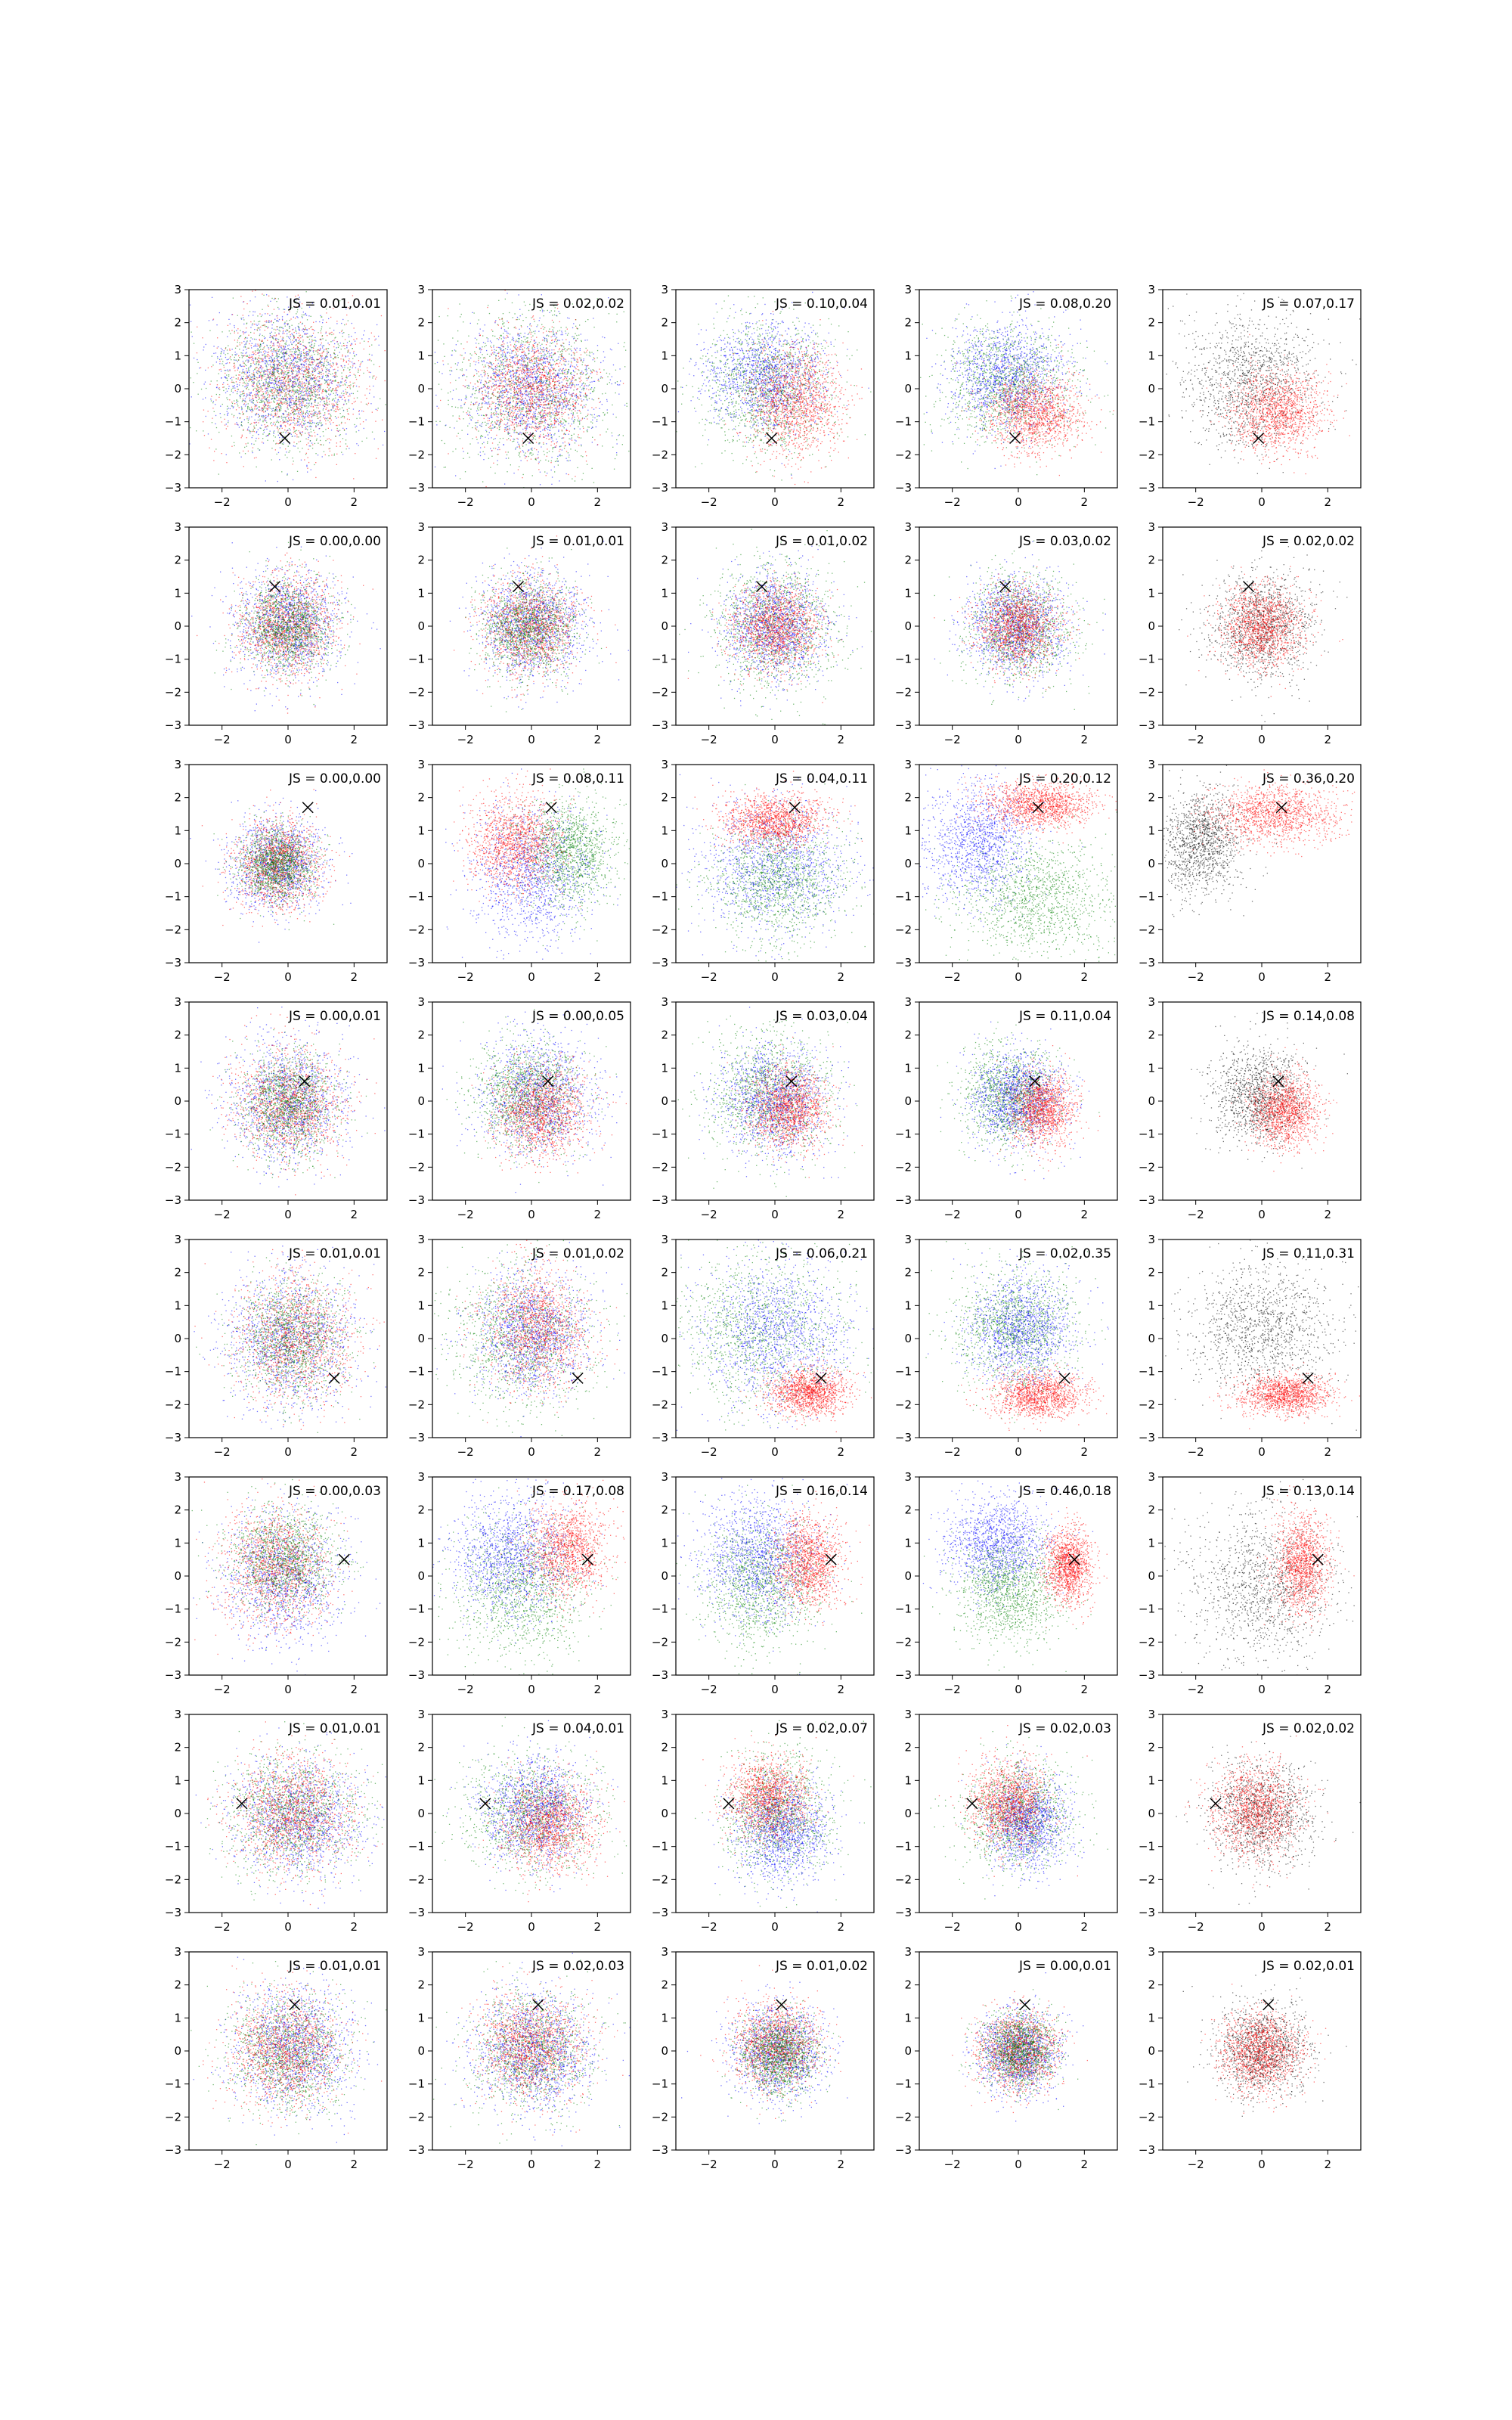 This screenshot has height=2420, width=1512. I want to click on js-label: JS = 0.00,0.00, so click(334, 778).